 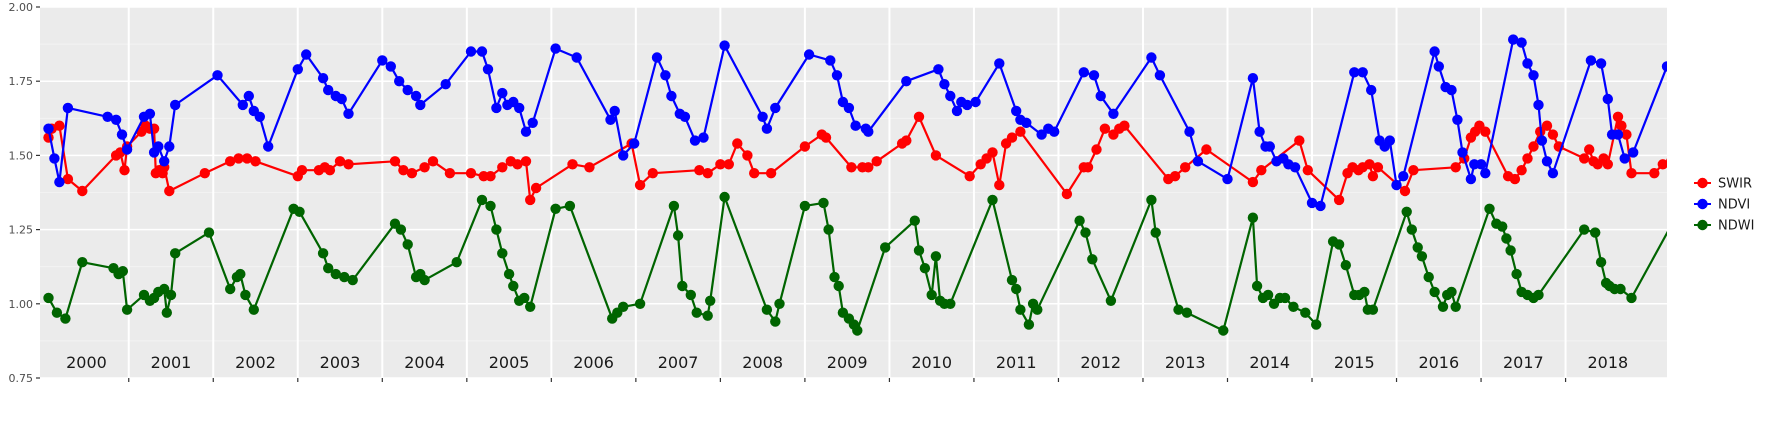 What do you see at coordinates (21, 81) in the screenshot?
I see `y-tick-label: 1.75` at bounding box center [21, 81].